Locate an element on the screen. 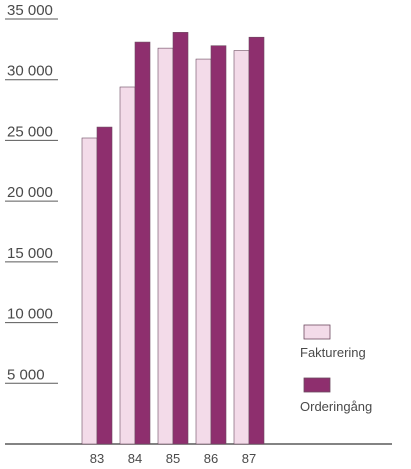  x-tick-label: 87 is located at coordinates (249, 458).